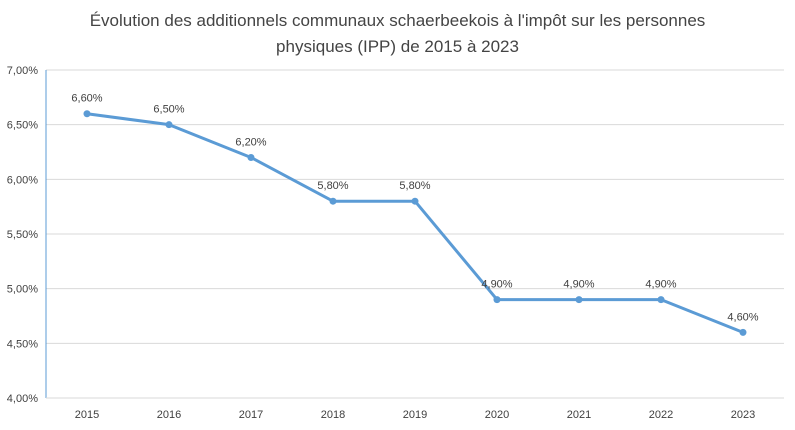  Describe the element at coordinates (22, 344) in the screenshot. I see `y-tick-label: 4,50%` at that location.